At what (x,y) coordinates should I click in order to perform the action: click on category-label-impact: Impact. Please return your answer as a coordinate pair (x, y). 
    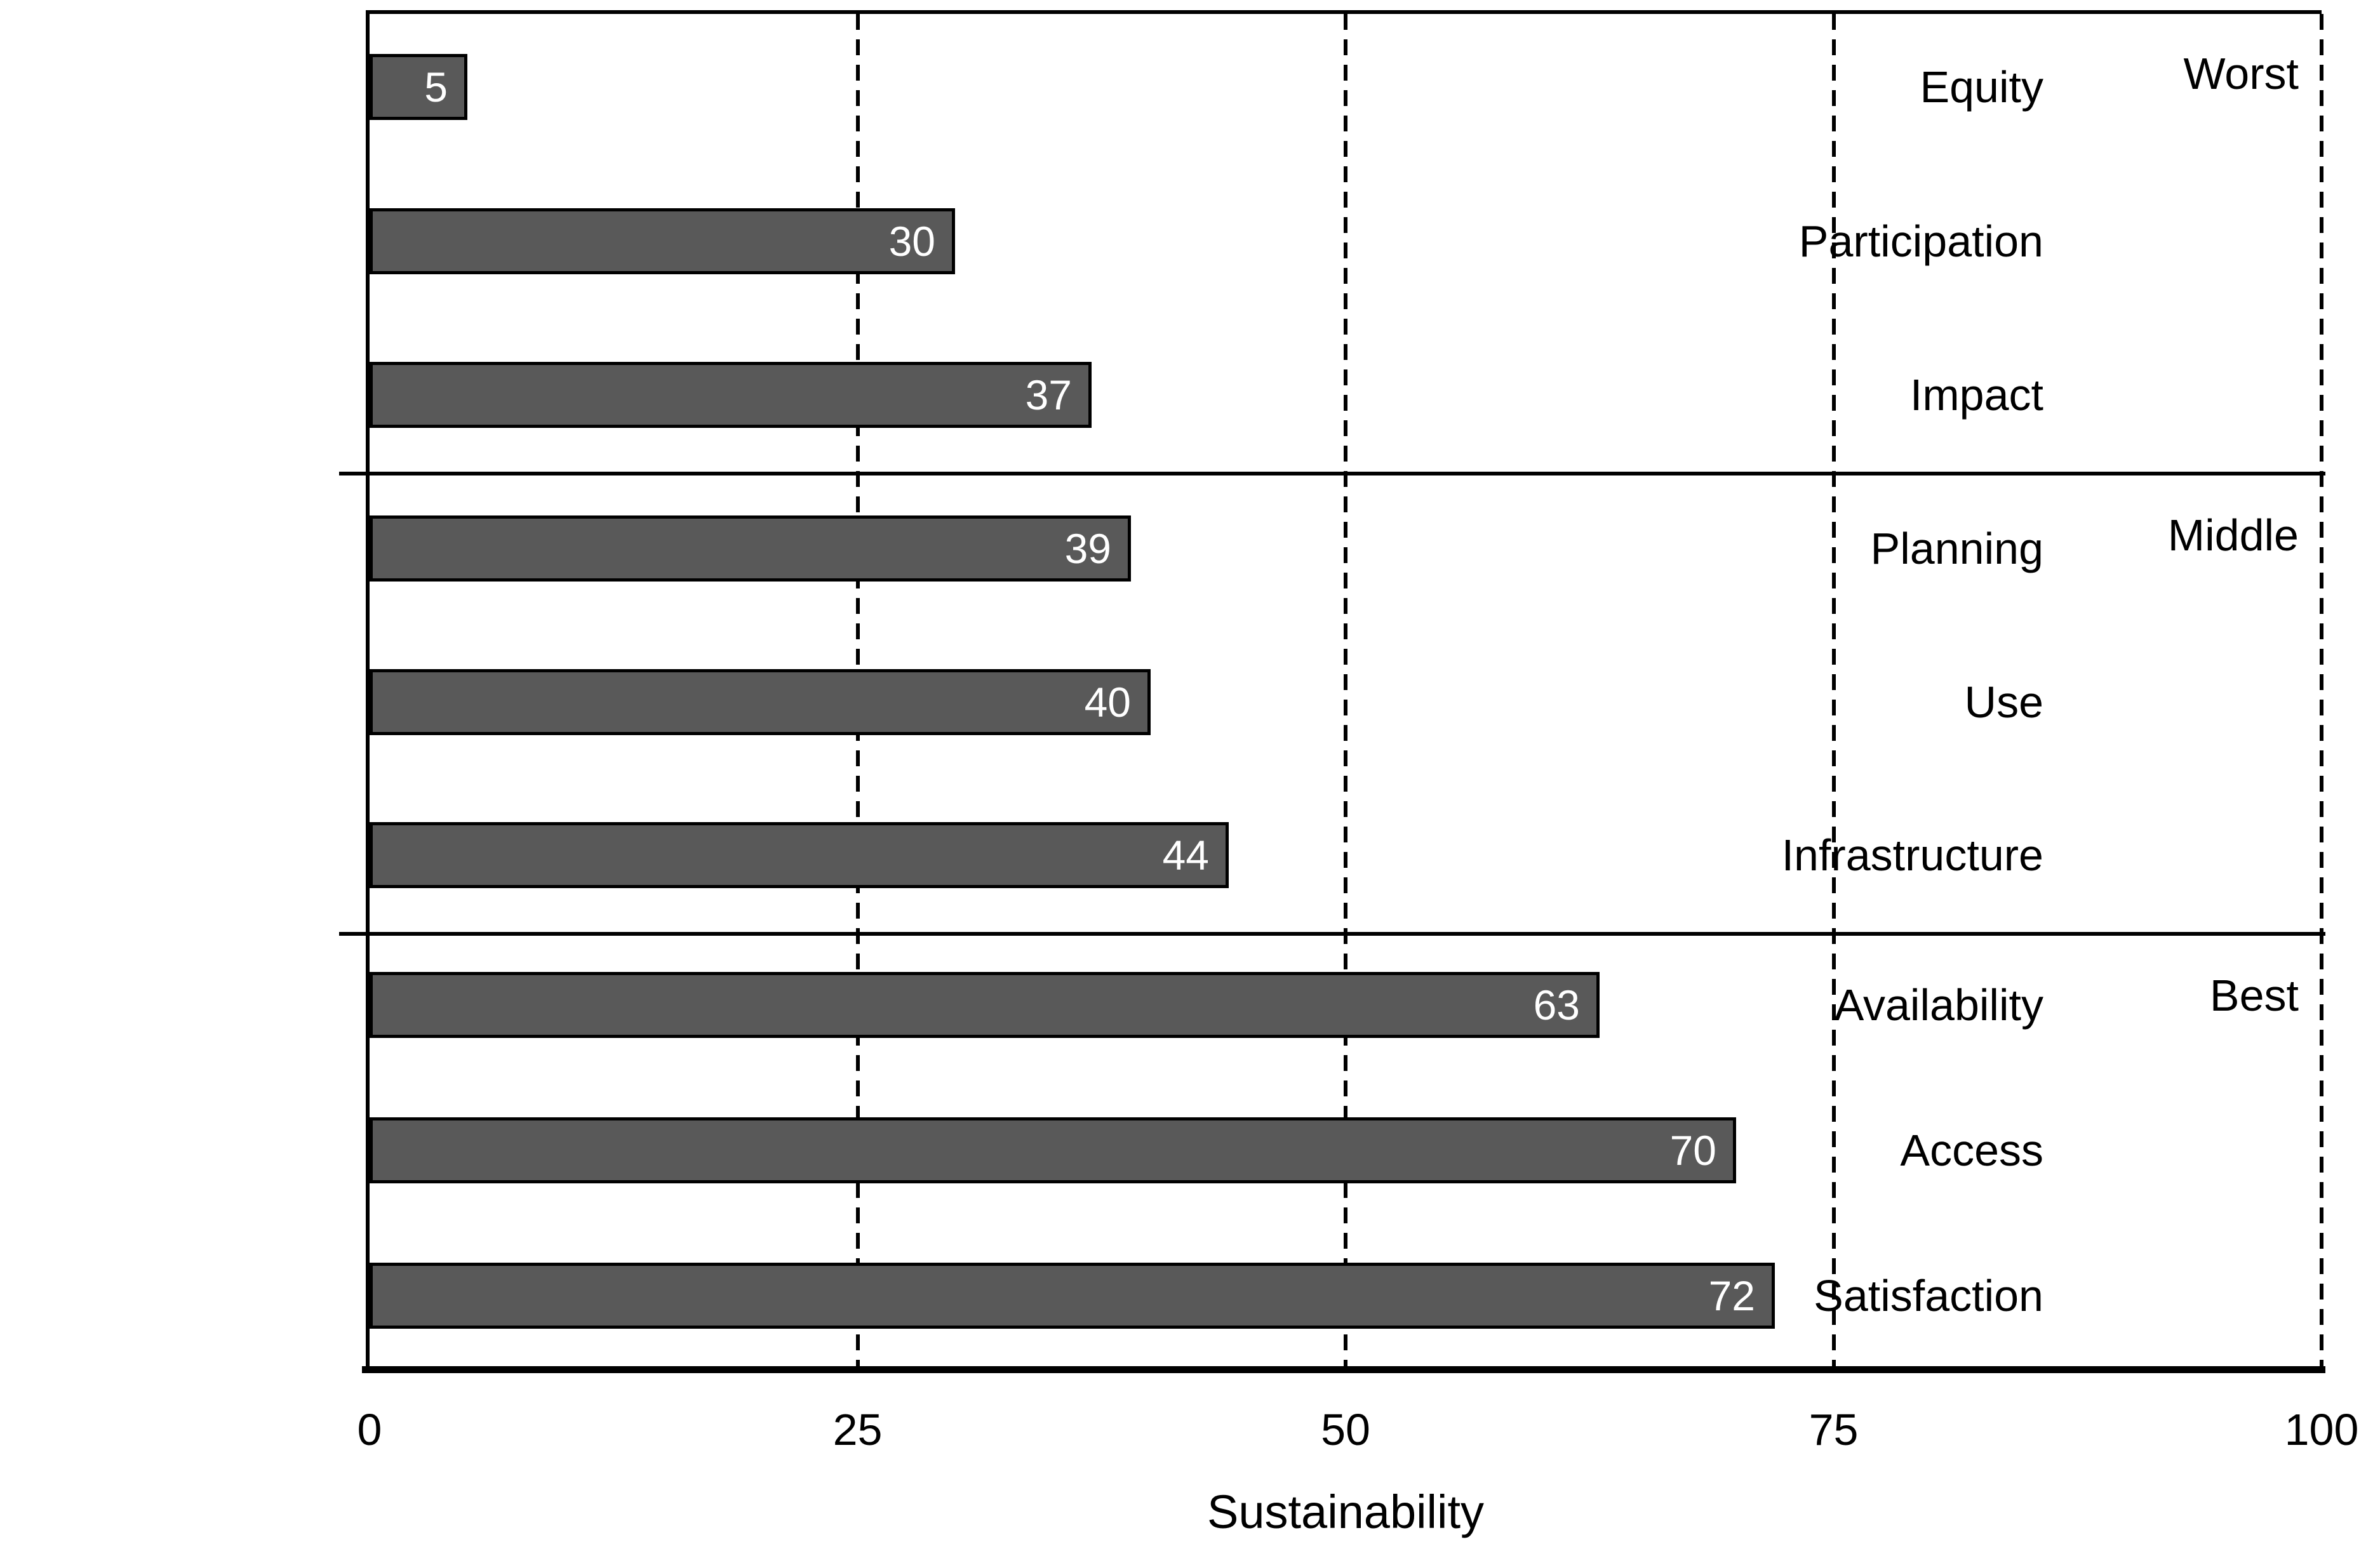
    Looking at the image, I should click on (1976, 395).